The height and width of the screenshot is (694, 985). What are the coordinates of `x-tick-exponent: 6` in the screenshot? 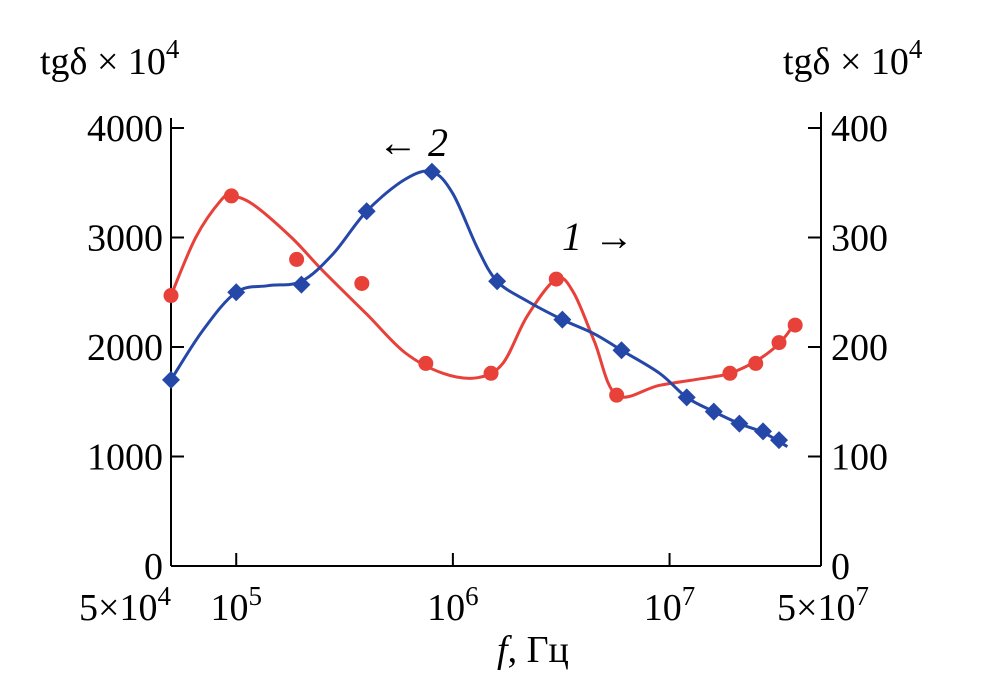 It's located at (472, 596).